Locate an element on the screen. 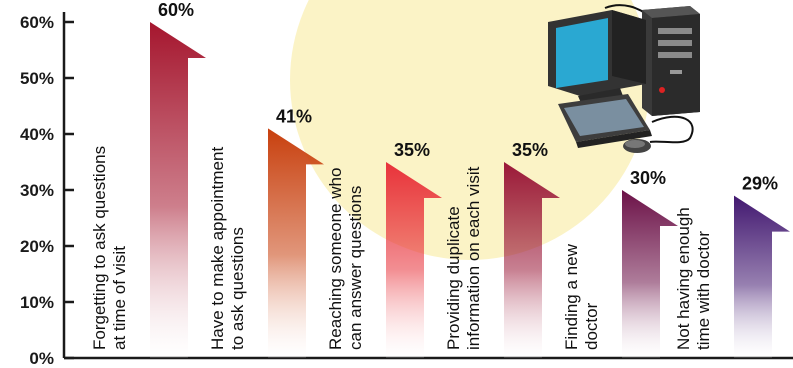 This screenshot has width=793, height=368. category-label-line: to ask questions is located at coordinates (237, 288).